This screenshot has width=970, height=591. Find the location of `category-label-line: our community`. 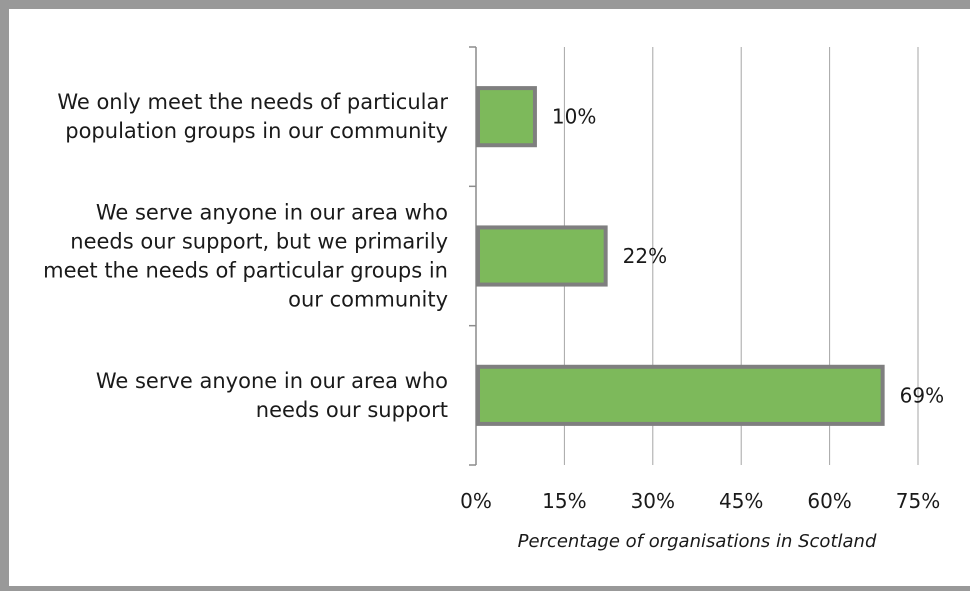

category-label-line: our community is located at coordinates (368, 300).